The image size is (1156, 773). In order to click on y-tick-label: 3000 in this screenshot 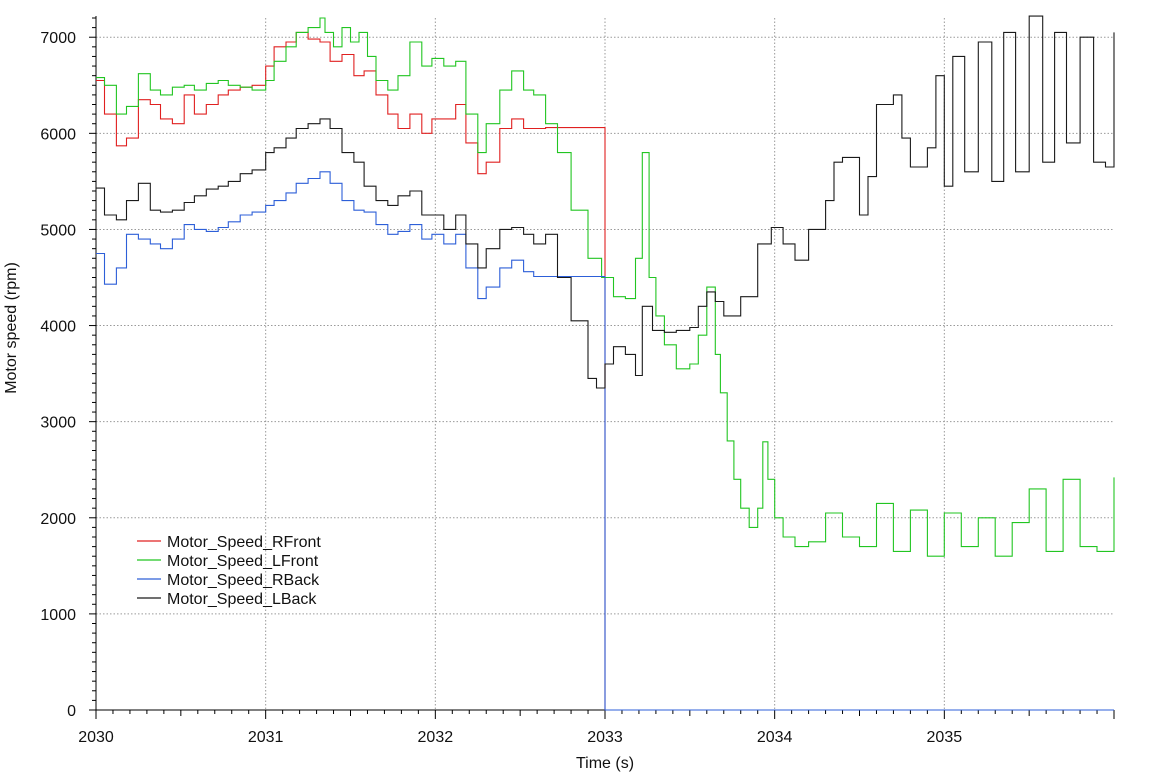, I will do `click(58, 423)`.